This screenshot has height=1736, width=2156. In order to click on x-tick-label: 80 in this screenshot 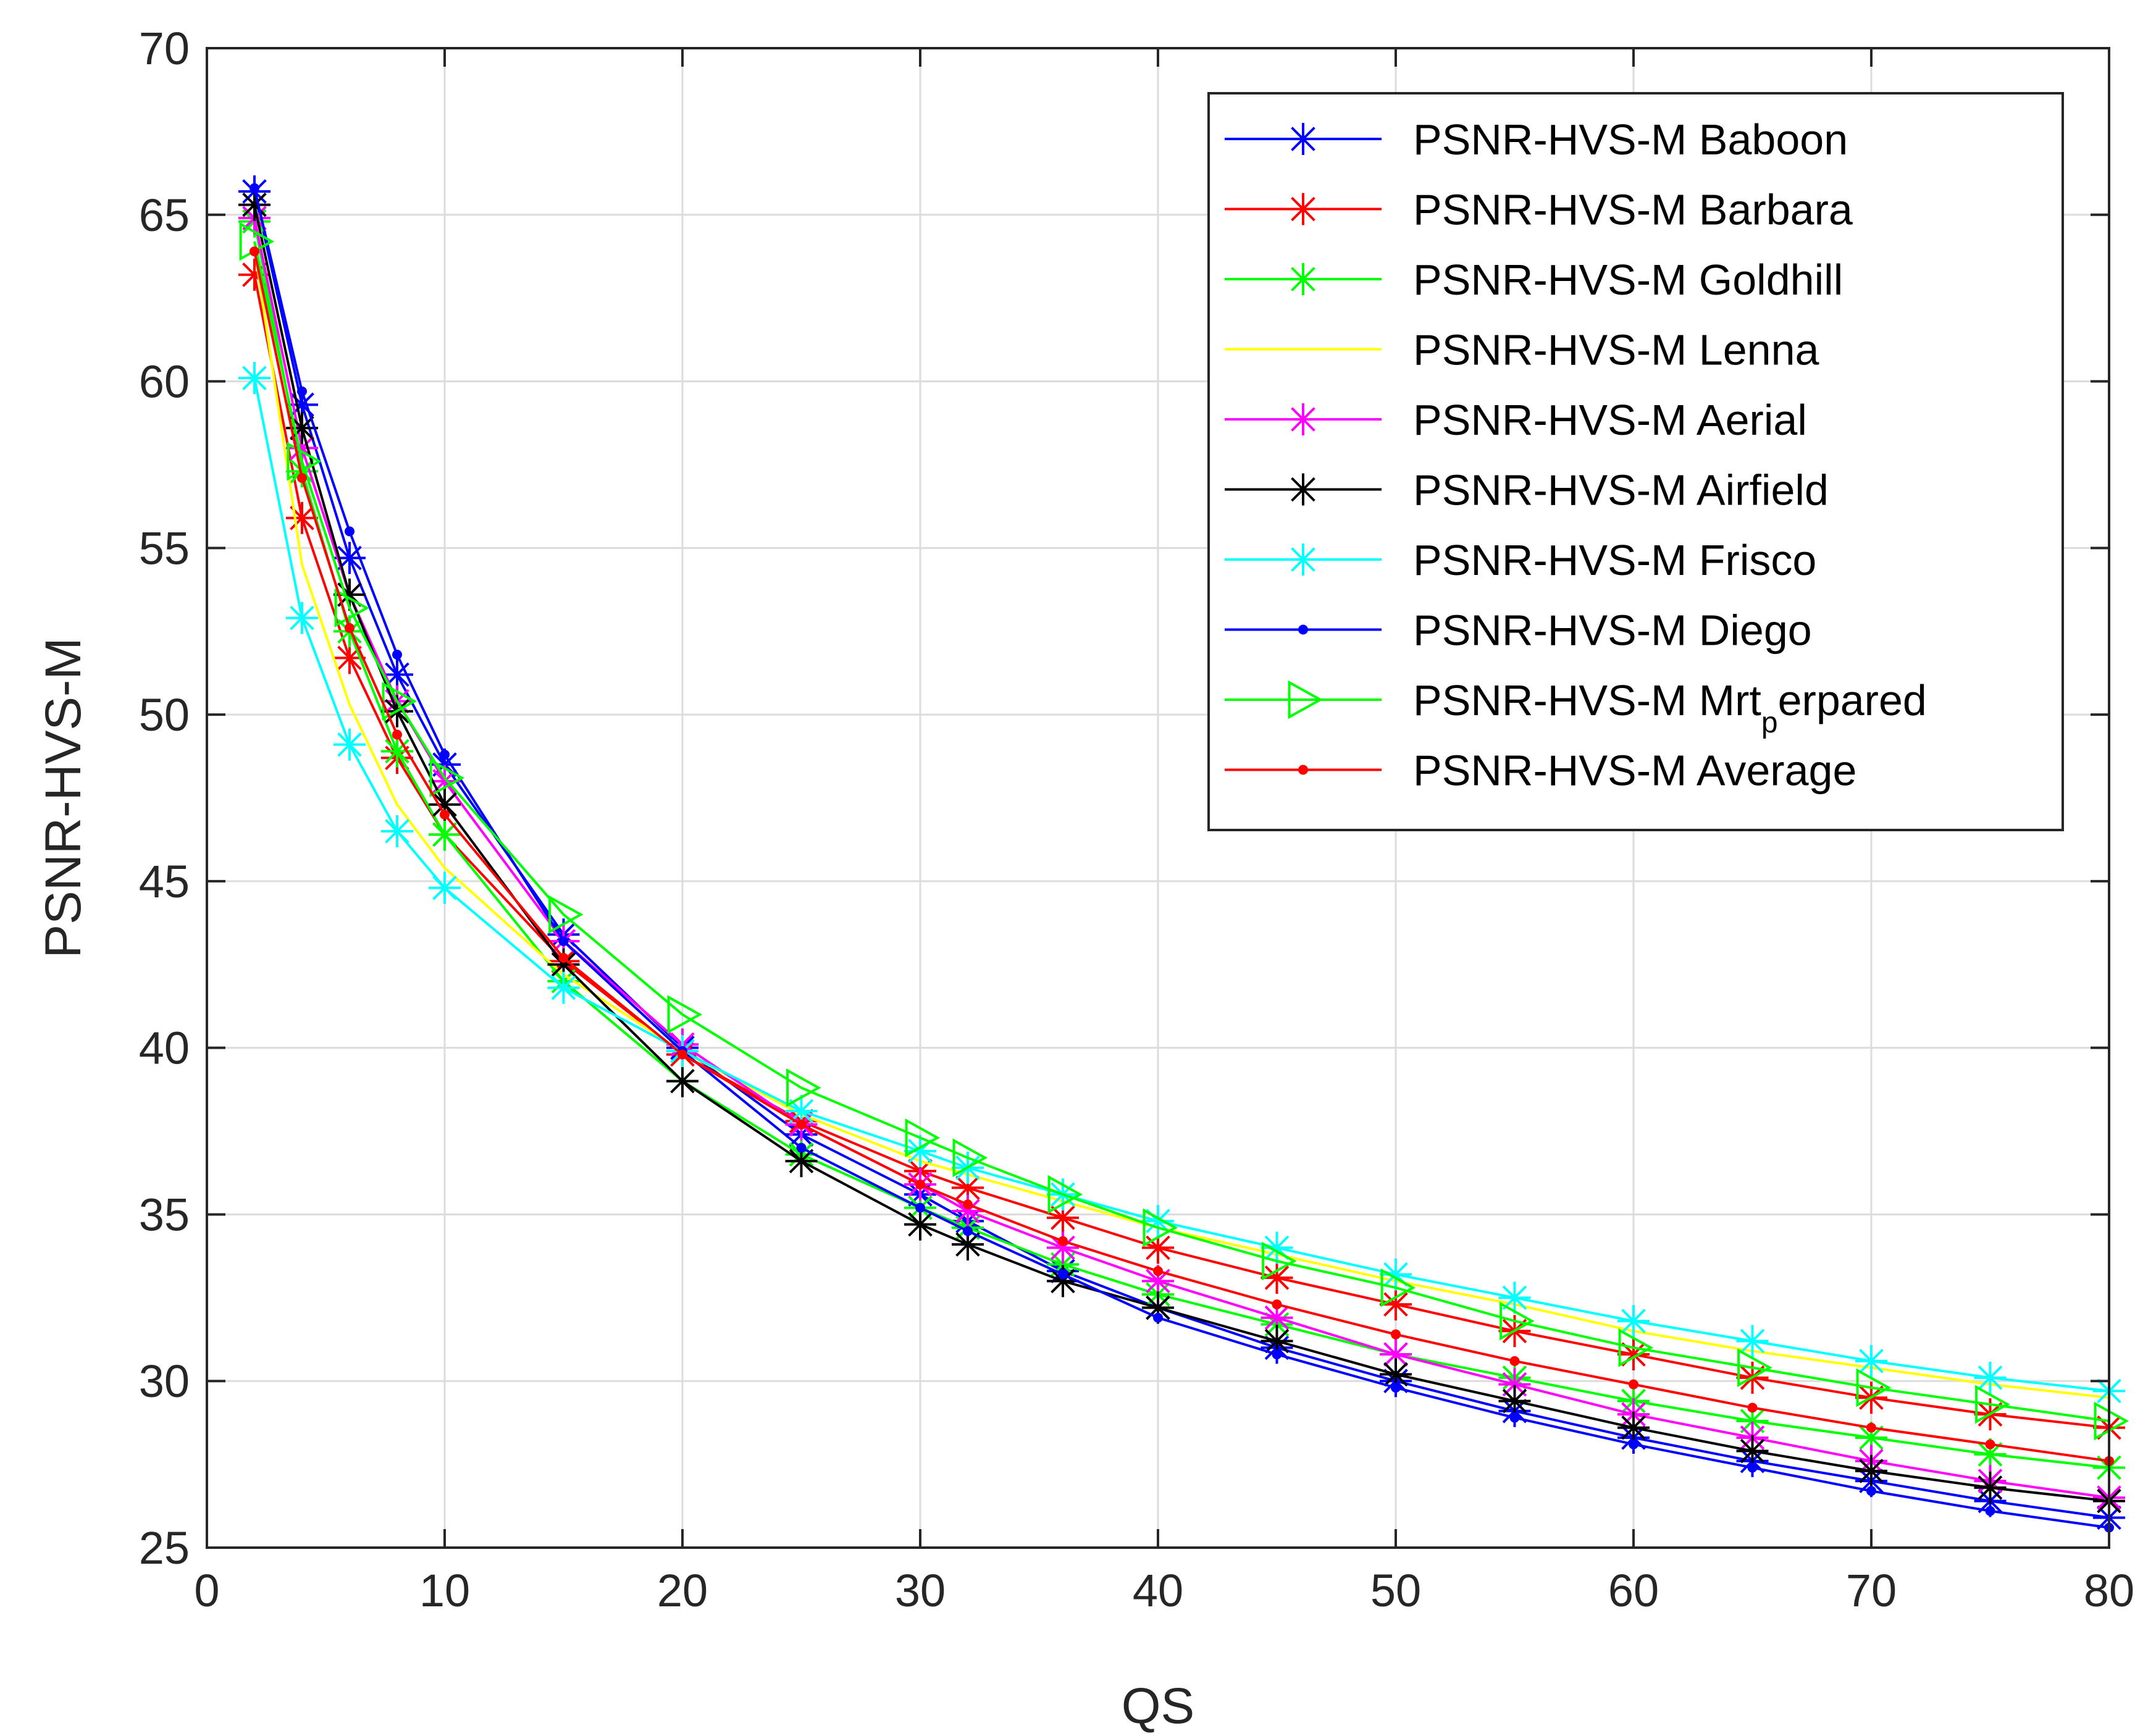, I will do `click(2109, 1590)`.